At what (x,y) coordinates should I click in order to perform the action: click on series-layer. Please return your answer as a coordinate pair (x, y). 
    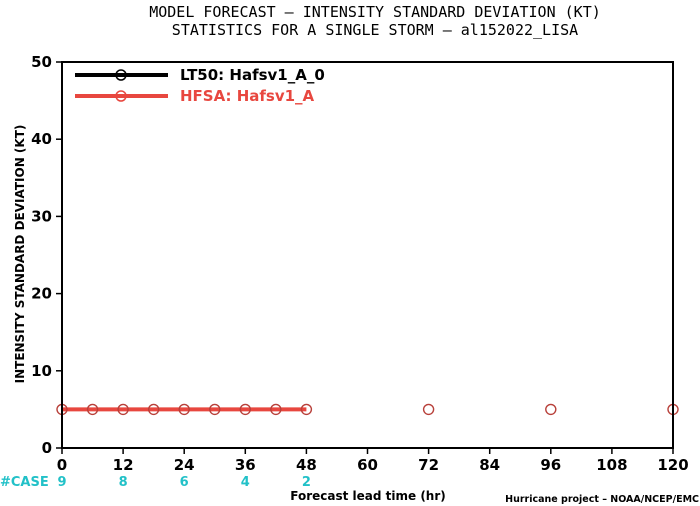
    Looking at the image, I should click on (367, 409).